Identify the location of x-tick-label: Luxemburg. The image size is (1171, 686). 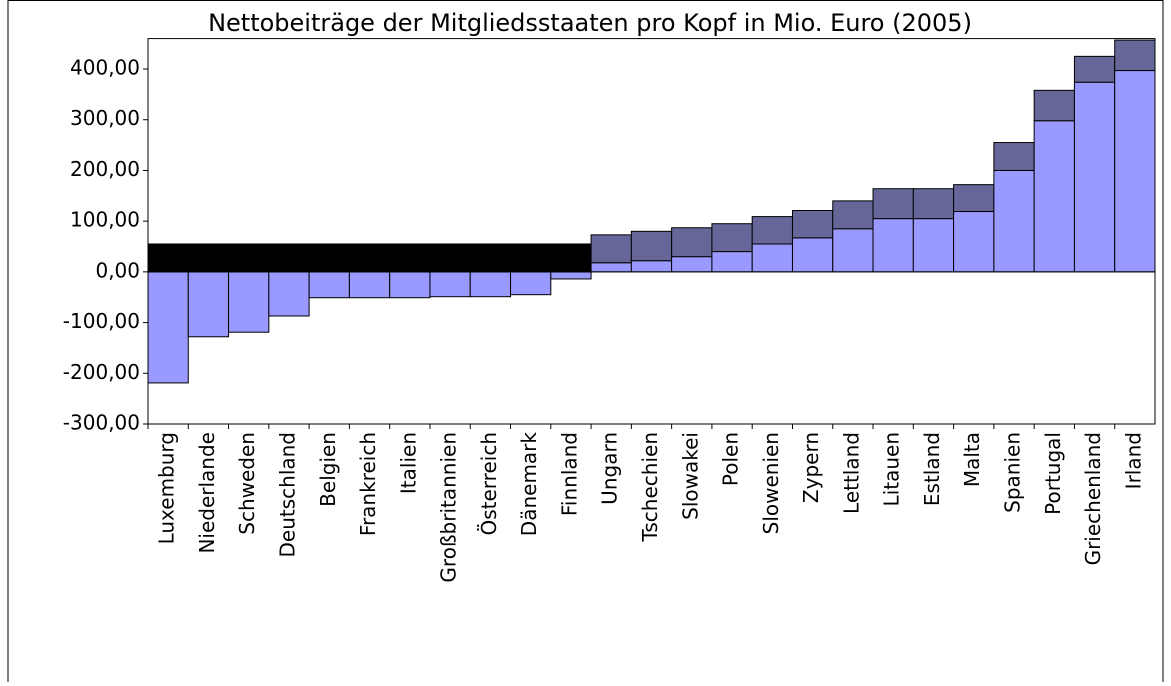
(167, 488).